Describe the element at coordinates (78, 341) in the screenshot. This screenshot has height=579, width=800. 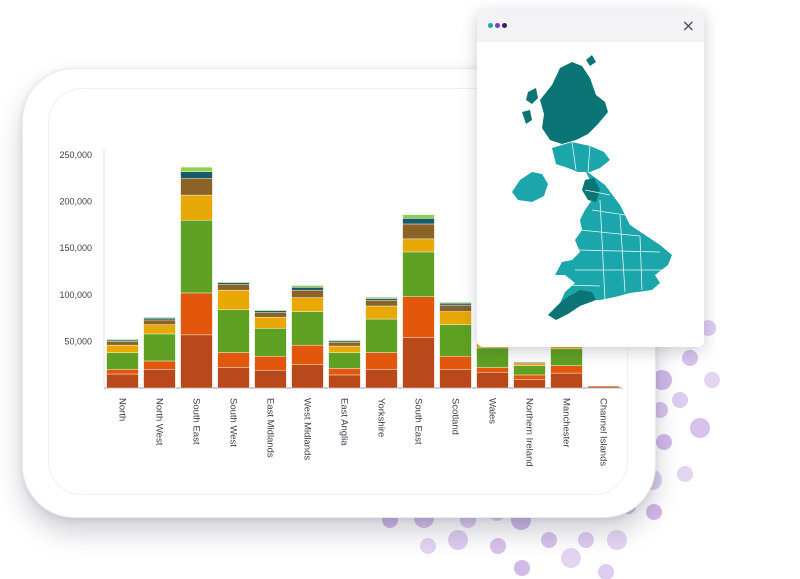
I see `y-tick-label: 50,000` at that location.